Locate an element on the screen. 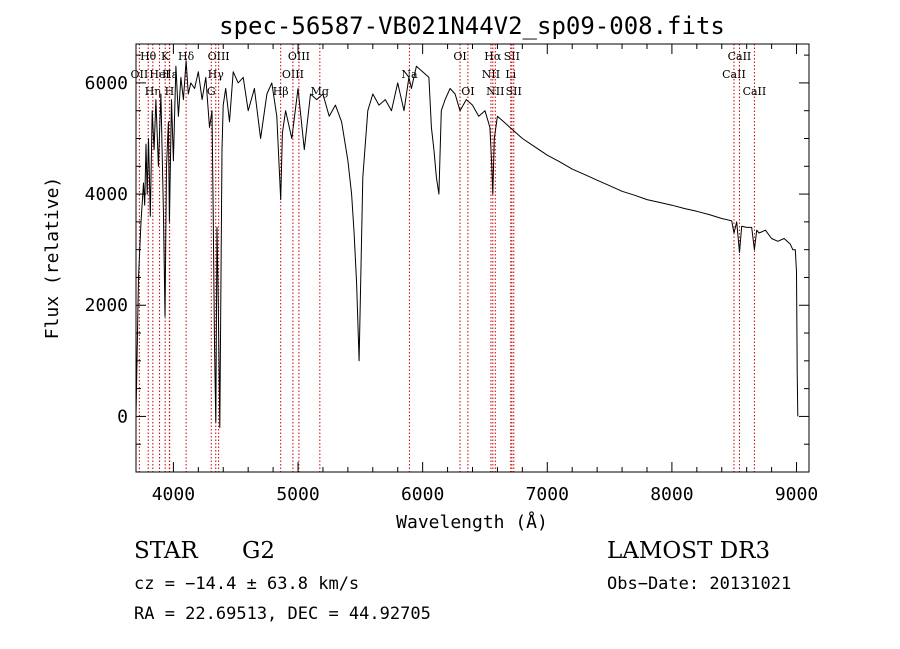  line-label-14: Mg is located at coordinates (320, 91).